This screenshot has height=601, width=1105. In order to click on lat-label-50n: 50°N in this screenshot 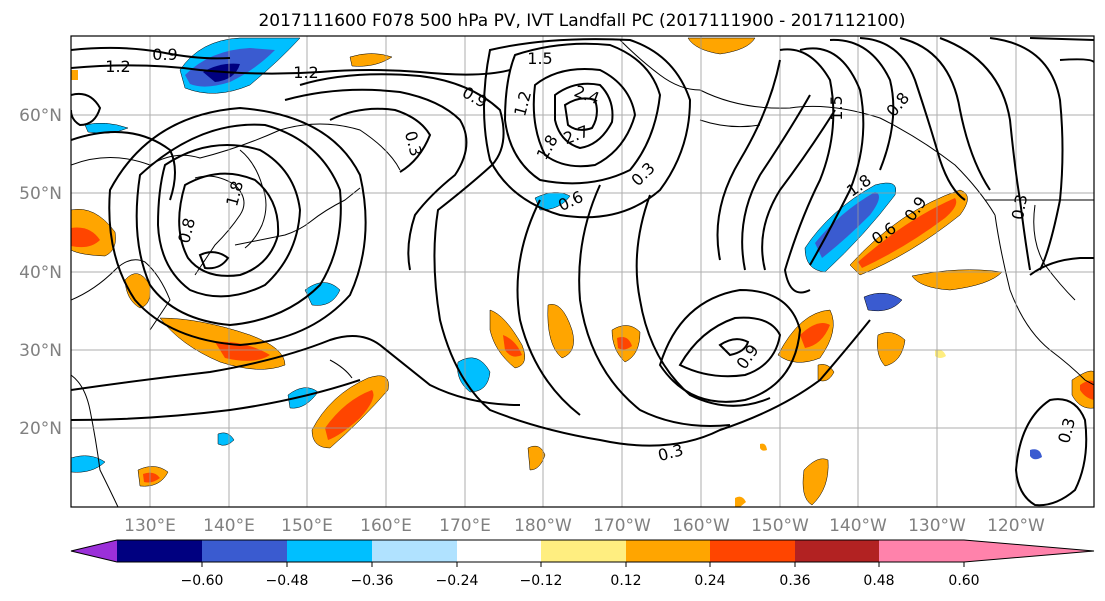, I will do `click(40, 194)`.